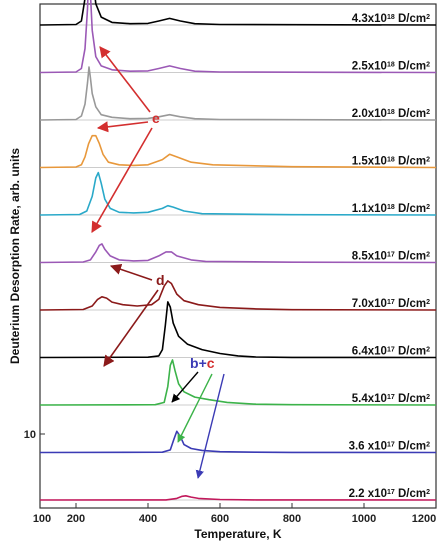  I want to click on series-label-text: 6.4x10, so click(369, 352).